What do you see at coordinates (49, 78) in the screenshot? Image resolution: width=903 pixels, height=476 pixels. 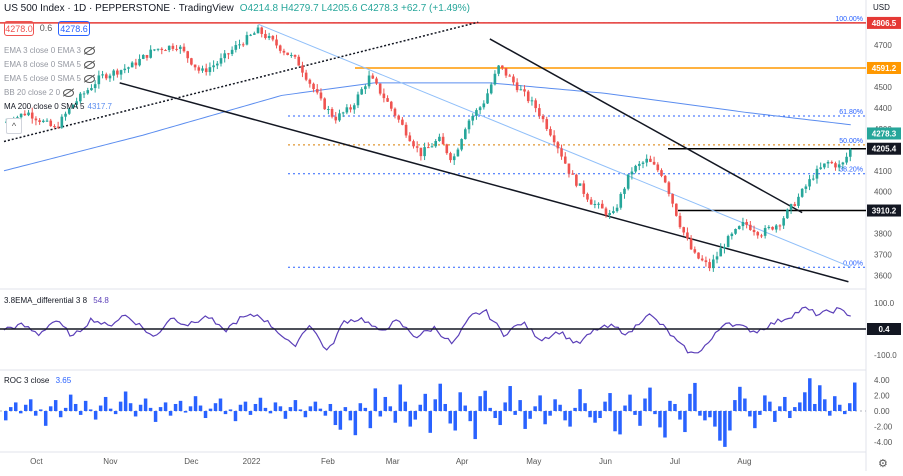 I see `indicator-ema5: EMA 5 close 0 SMA 5` at bounding box center [49, 78].